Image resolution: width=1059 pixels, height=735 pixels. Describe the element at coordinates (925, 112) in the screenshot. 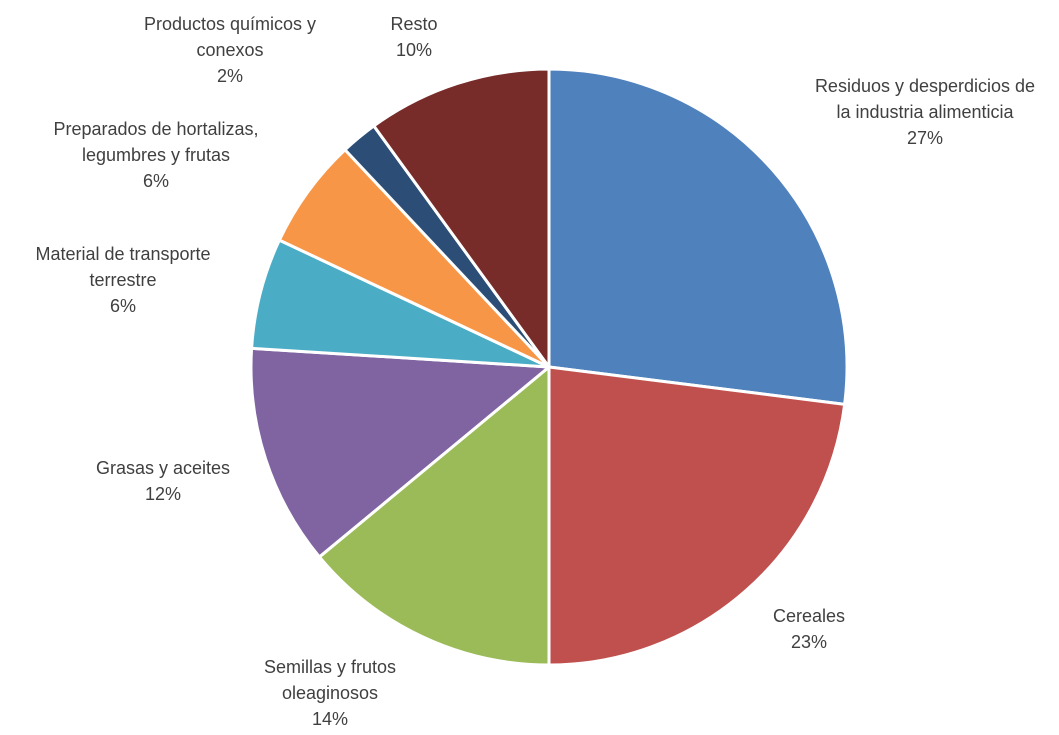

I see `slice-category-label-1: la industria alimenticia` at that location.